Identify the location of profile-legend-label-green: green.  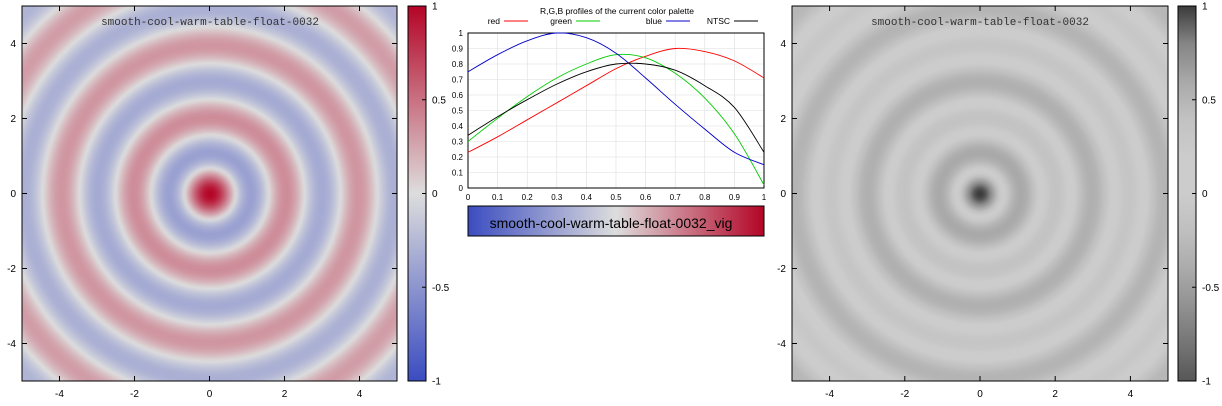
(561, 21).